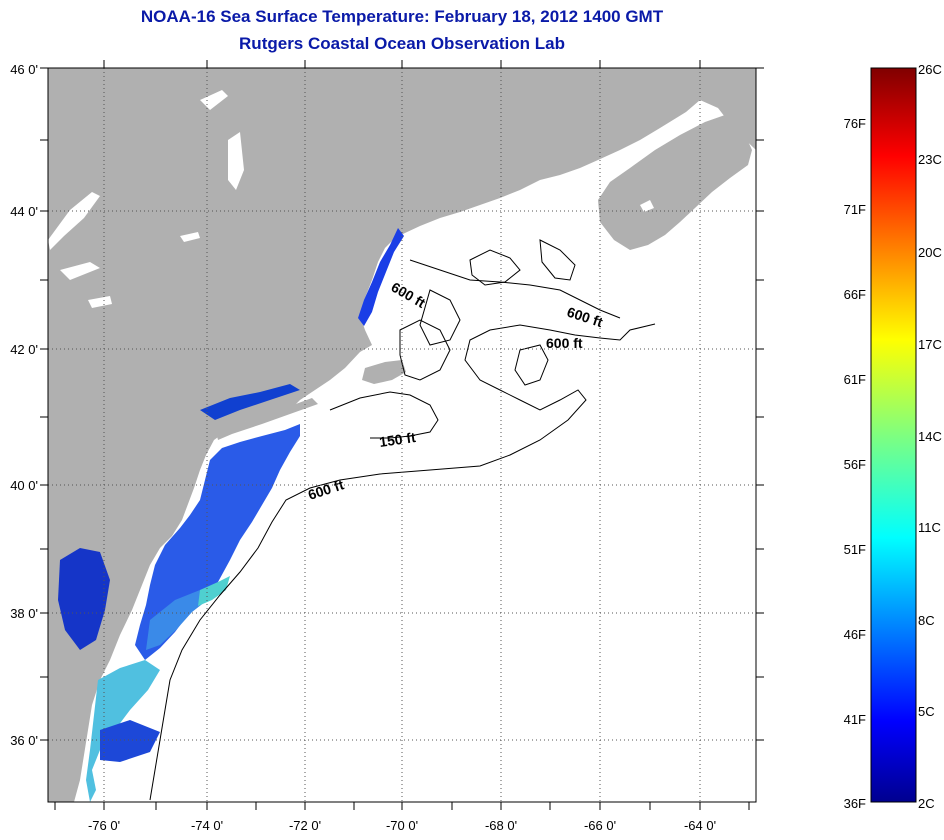 The height and width of the screenshot is (840, 944). Describe the element at coordinates (564, 343) in the screenshot. I see `contour-label-600ft-georges: 600 ft` at that location.